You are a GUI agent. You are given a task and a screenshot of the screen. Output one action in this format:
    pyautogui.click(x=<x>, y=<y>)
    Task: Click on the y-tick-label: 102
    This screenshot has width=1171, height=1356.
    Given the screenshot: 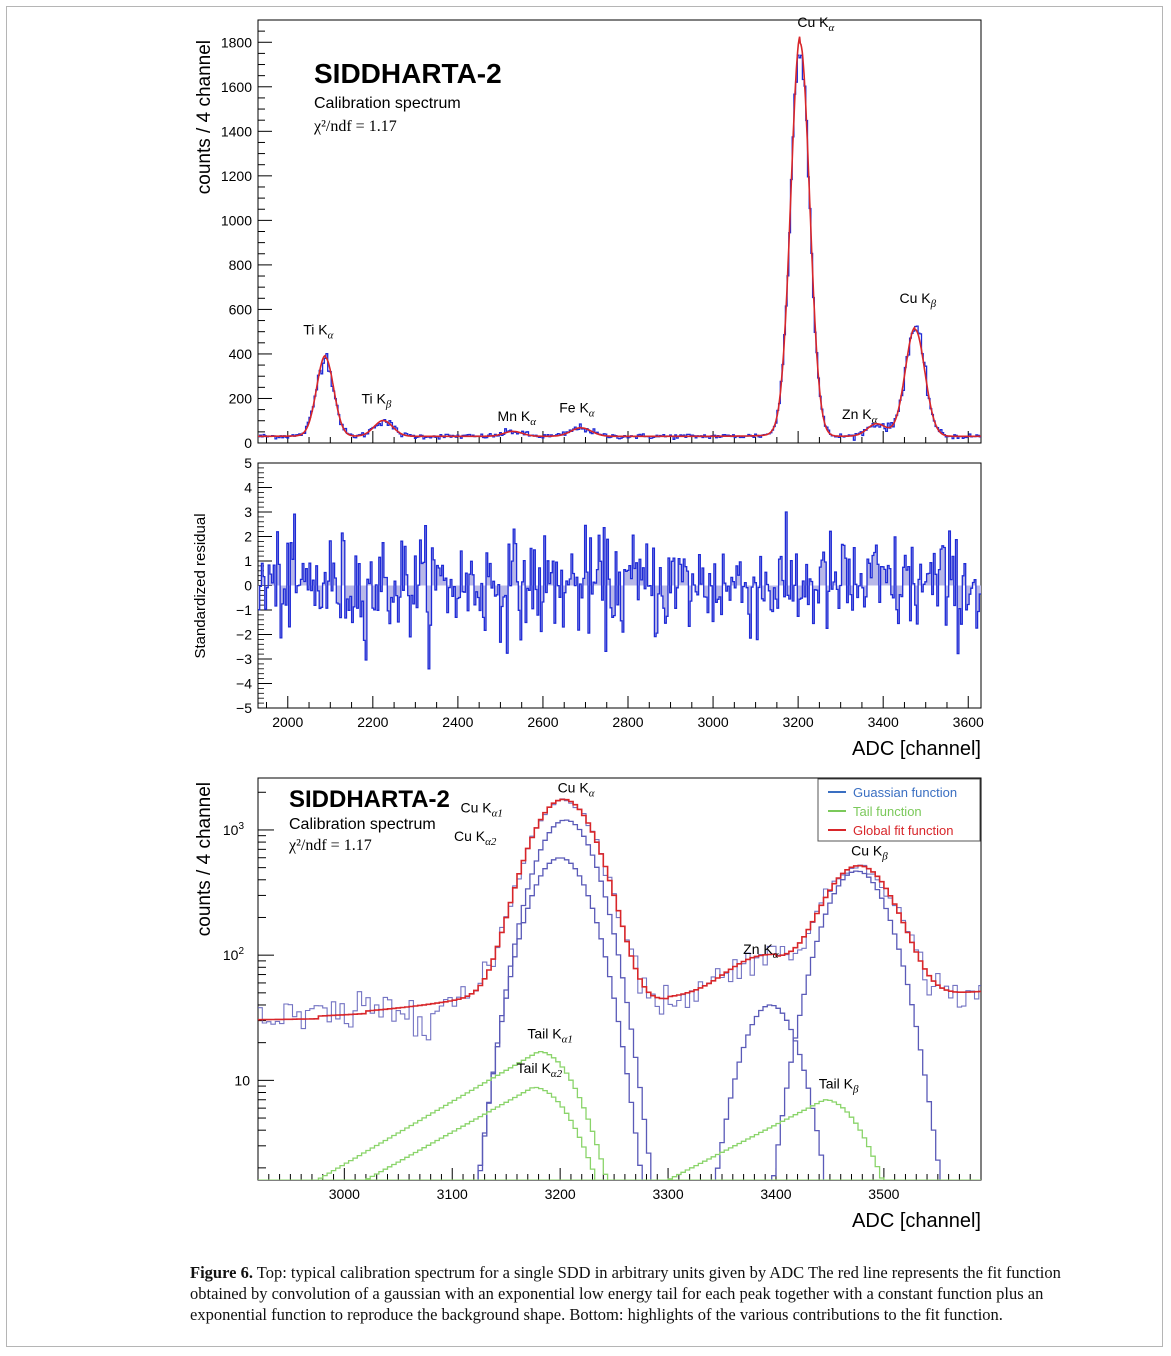 What is the action you would take?
    pyautogui.click(x=234, y=954)
    